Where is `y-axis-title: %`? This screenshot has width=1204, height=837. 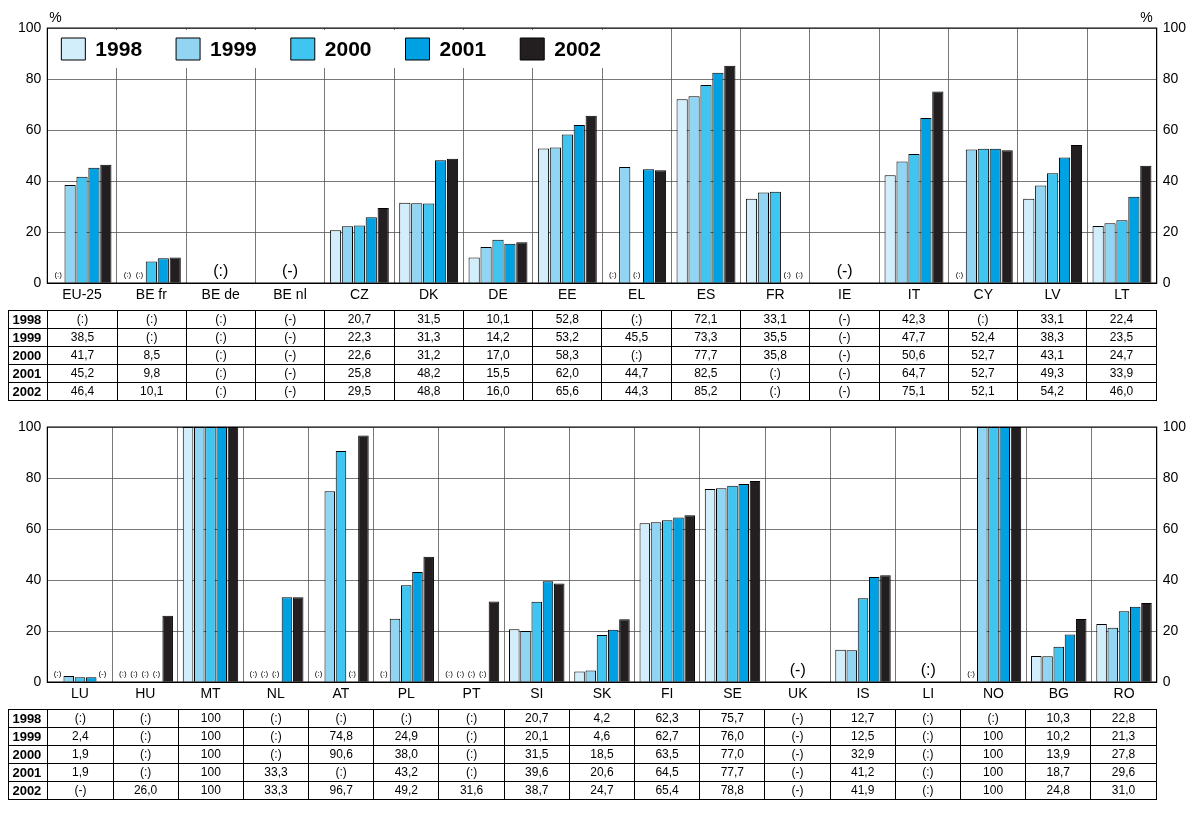 y-axis-title: % is located at coordinates (55, 16).